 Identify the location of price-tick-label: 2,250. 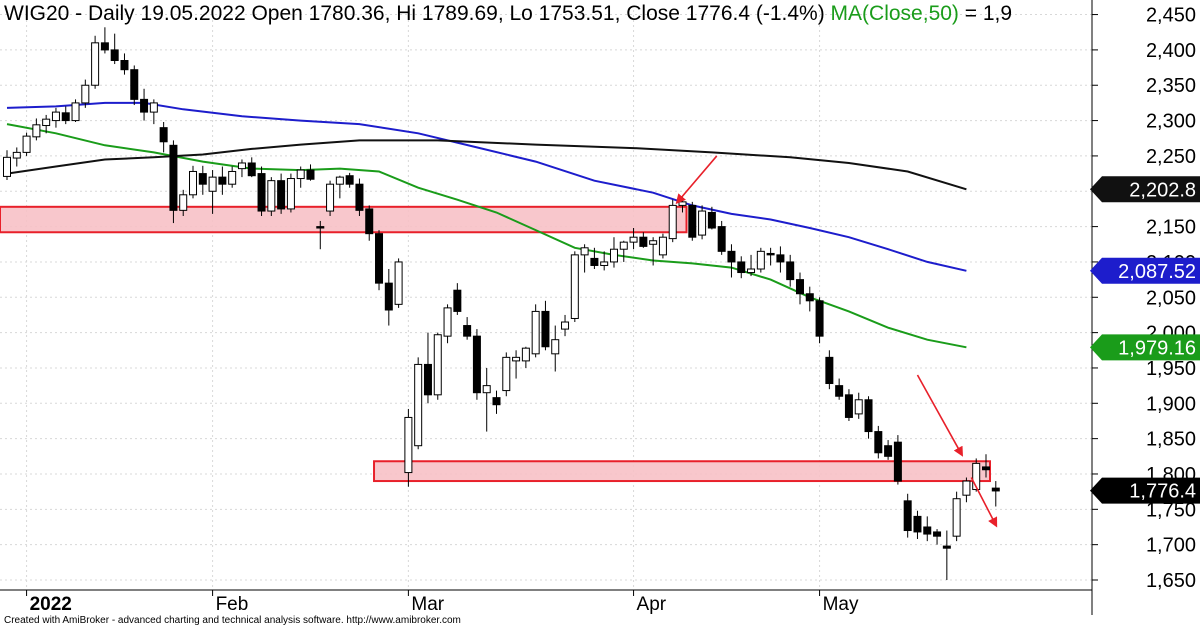
(1171, 157).